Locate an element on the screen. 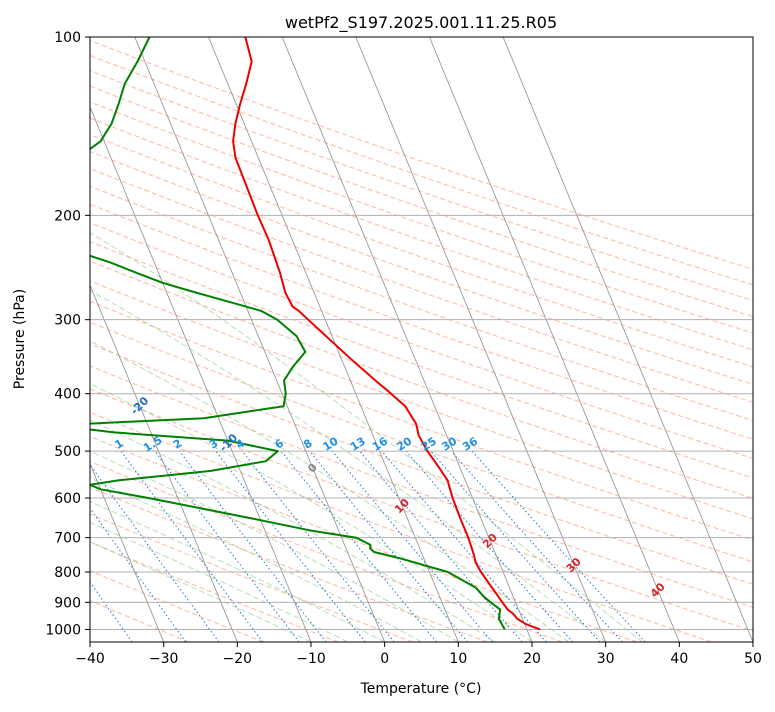  y-tick-label: 1000 is located at coordinates (63, 630).